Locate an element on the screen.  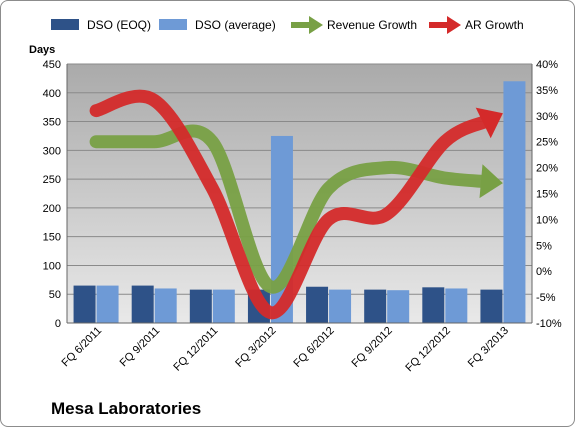
right-tick-label: 5% is located at coordinates (544, 246).